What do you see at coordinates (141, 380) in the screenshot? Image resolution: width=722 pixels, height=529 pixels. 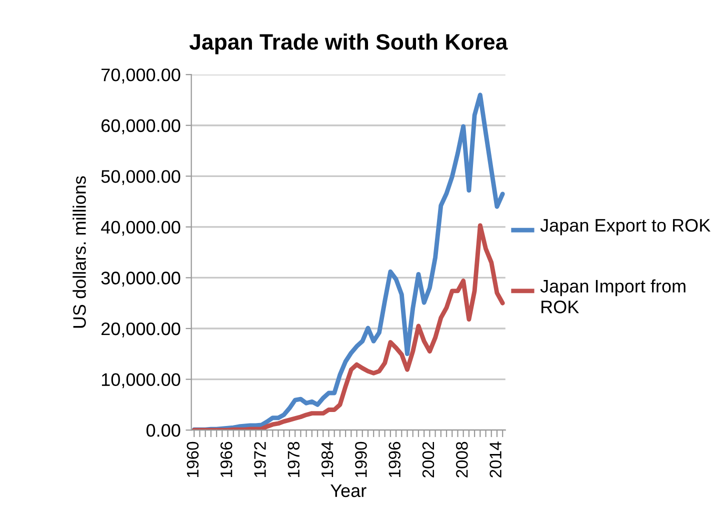 I see `y-tick-label: 10,000.00` at bounding box center [141, 380].